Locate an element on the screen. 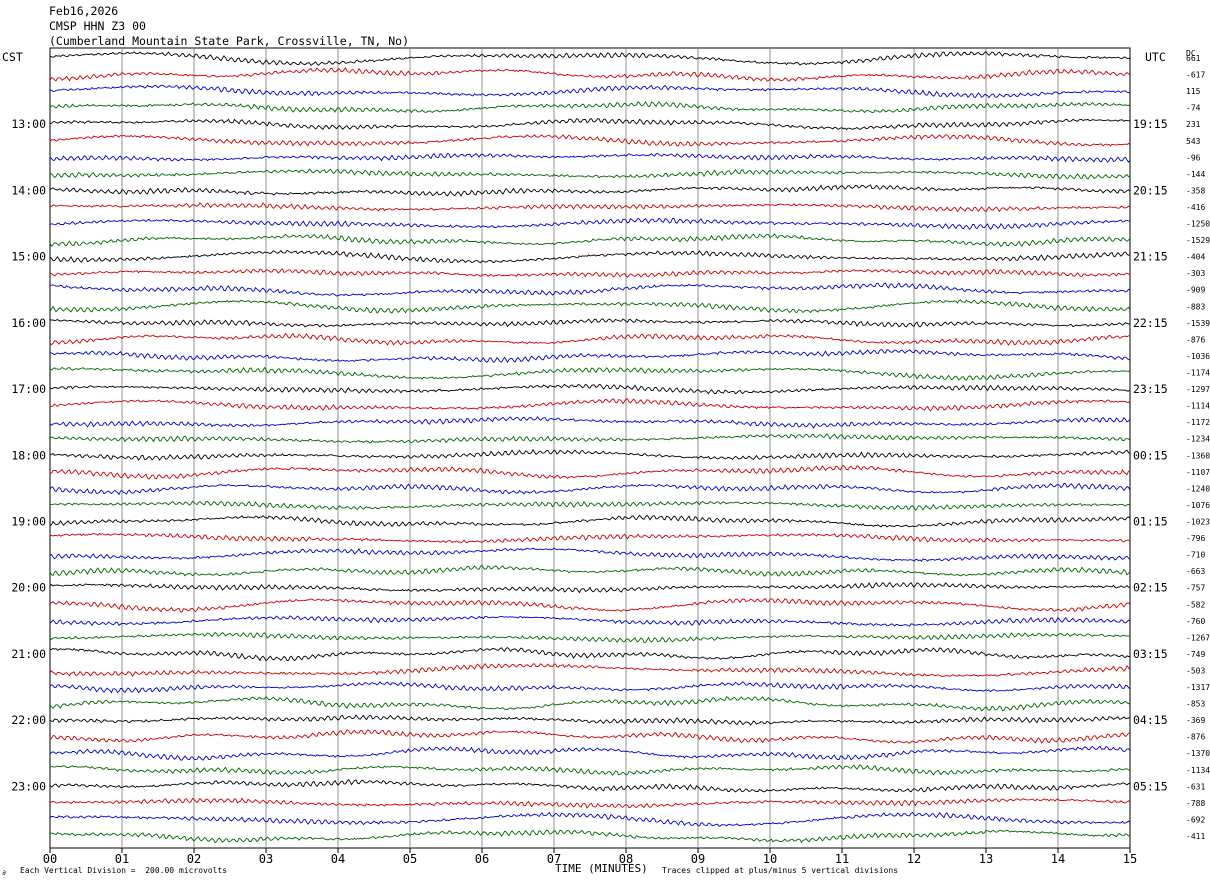  dc-offset-label: -303 is located at coordinates (1195, 273).